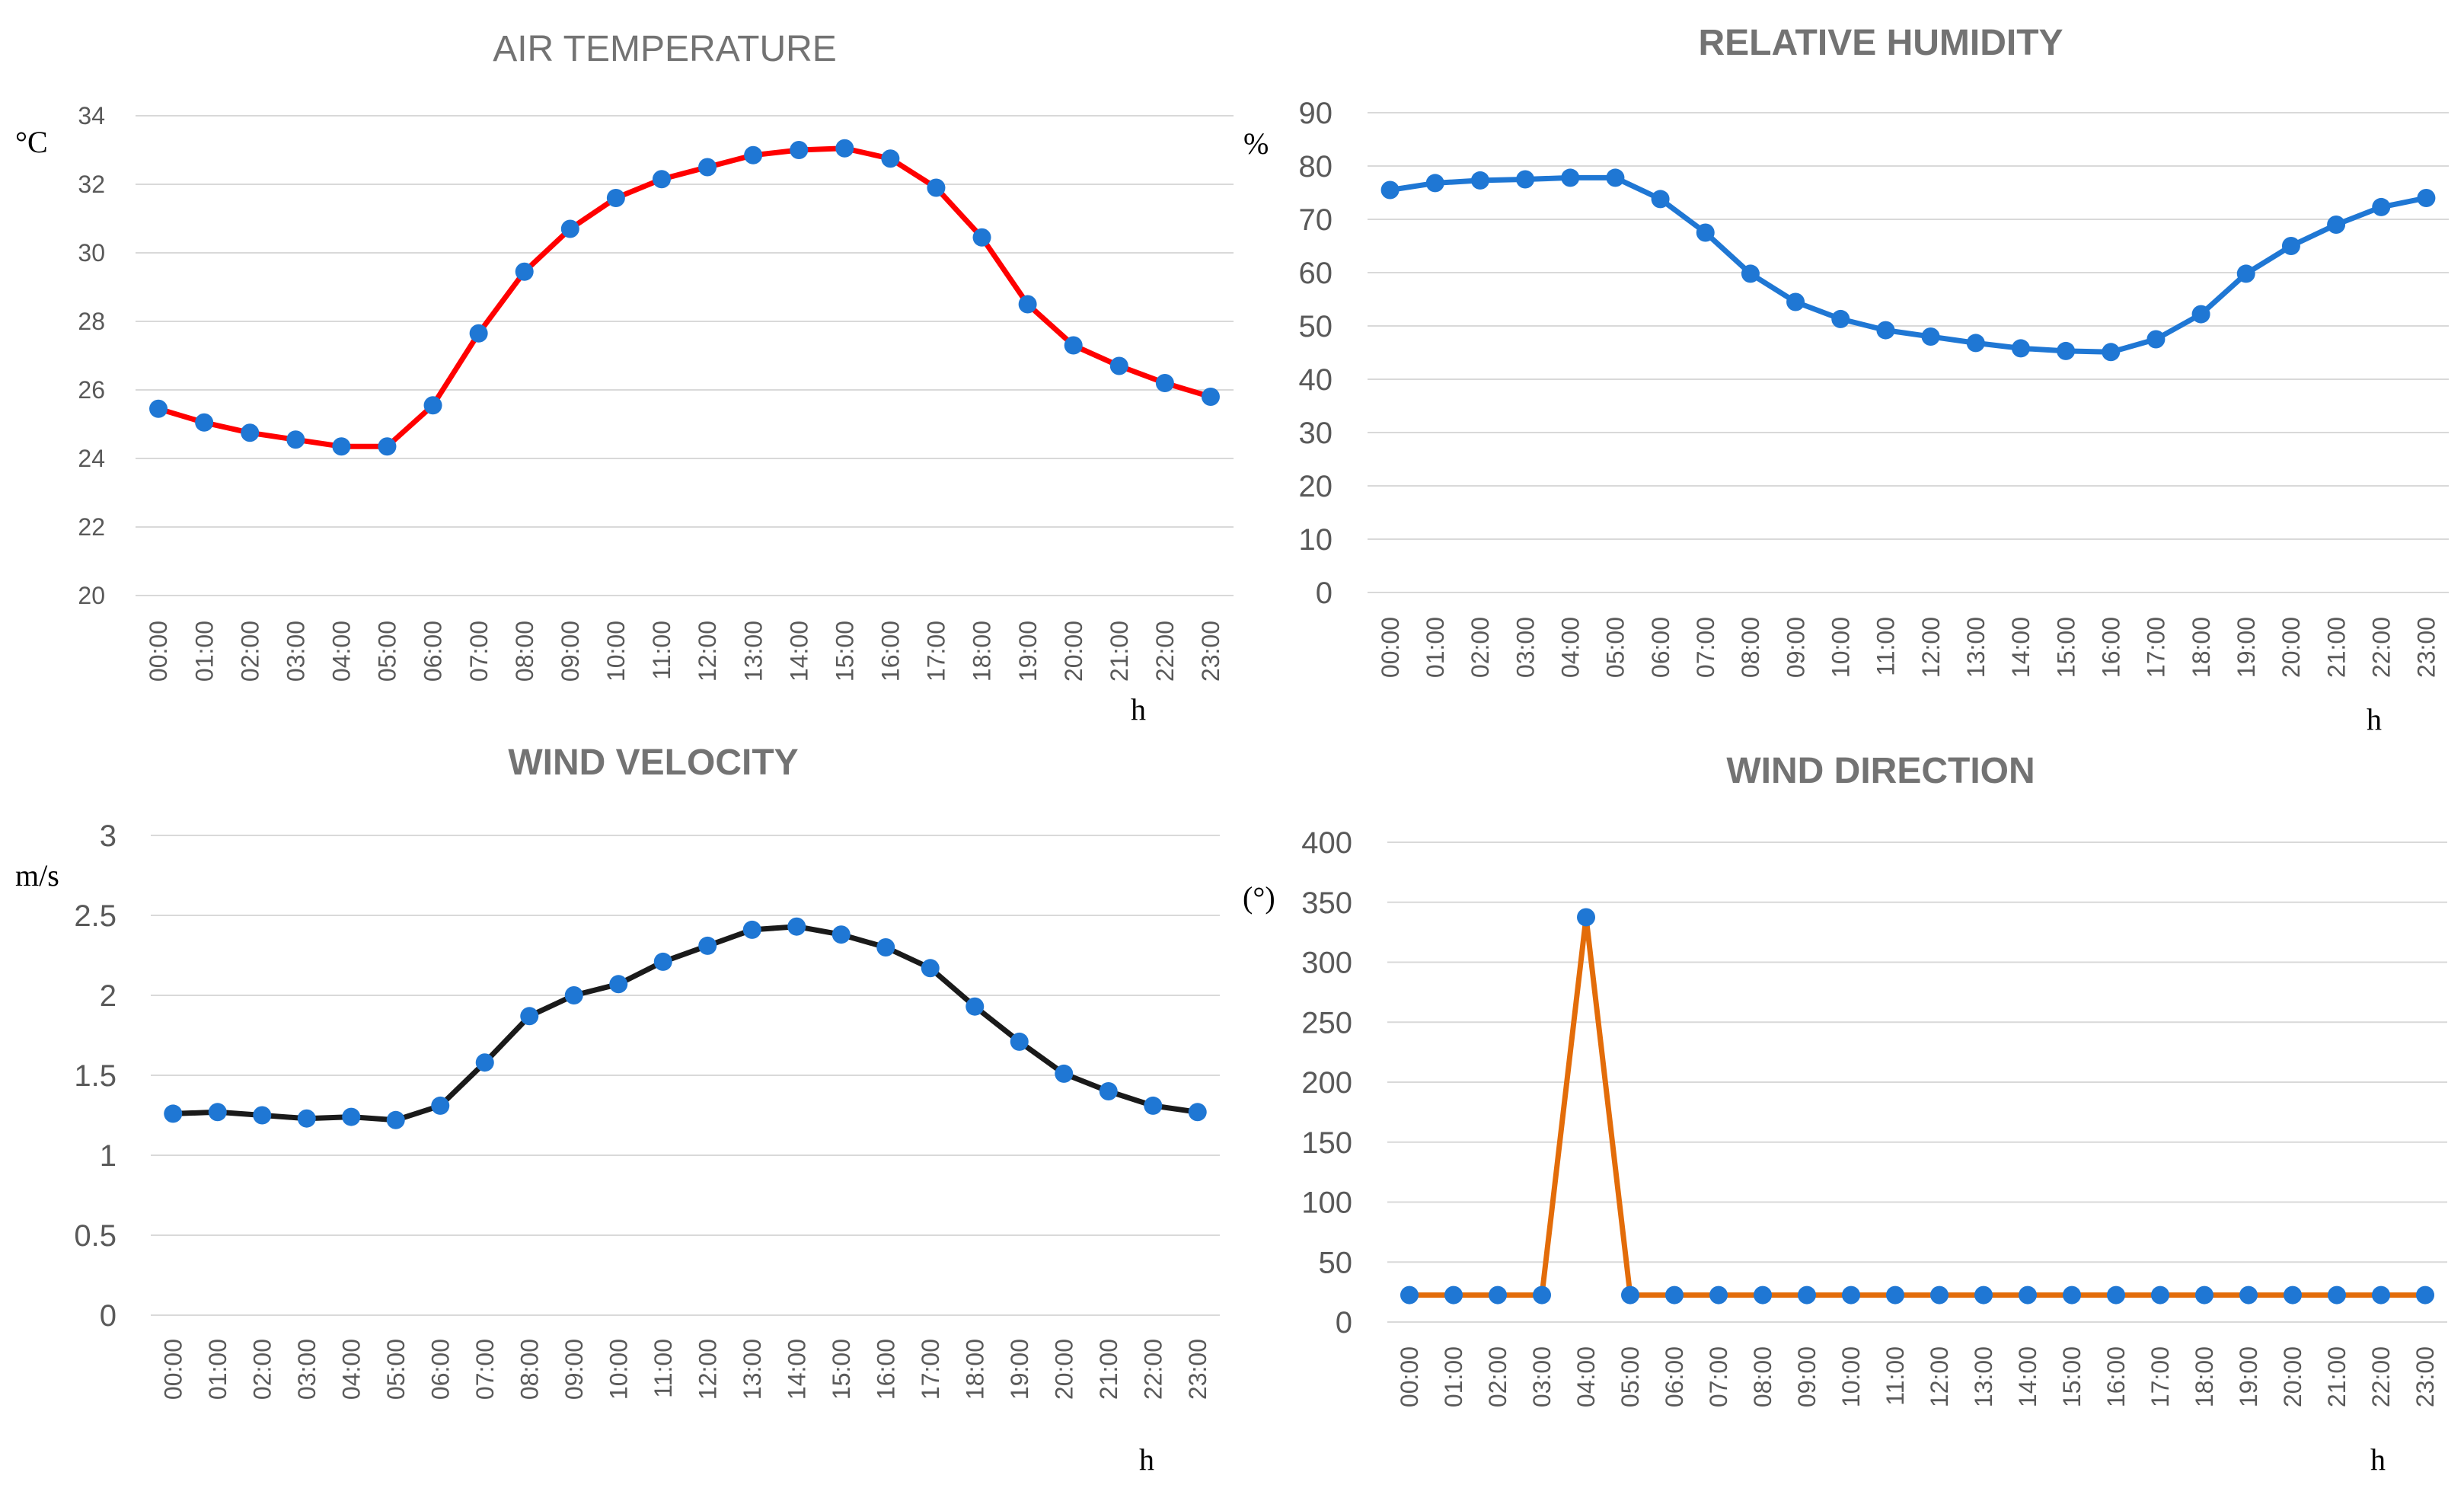 This screenshot has height=1501, width=2464. Describe the element at coordinates (1326, 1083) in the screenshot. I see `wind-direction-y-tick-label: 200` at that location.